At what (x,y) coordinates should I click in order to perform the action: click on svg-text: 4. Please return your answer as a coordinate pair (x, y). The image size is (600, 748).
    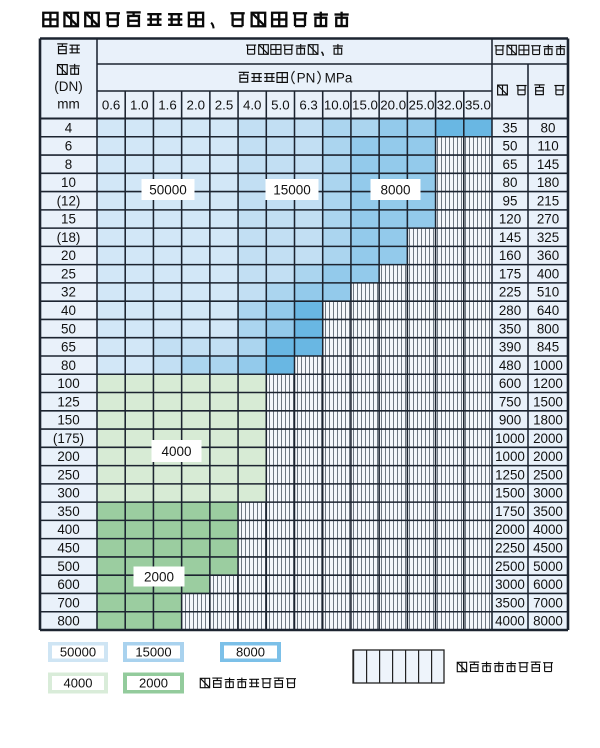
    Looking at the image, I should click on (69, 127).